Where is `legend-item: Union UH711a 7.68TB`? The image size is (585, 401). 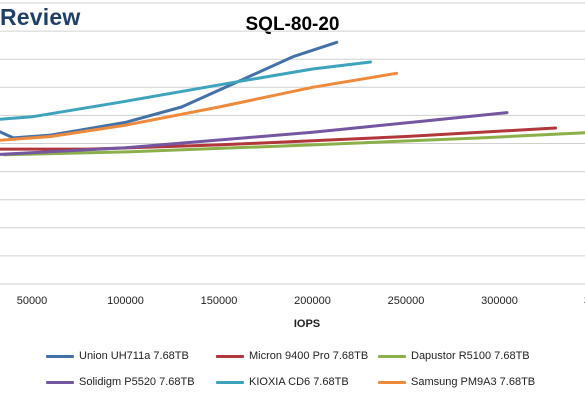 legend-item: Union UH711a 7.68TB is located at coordinates (117, 356).